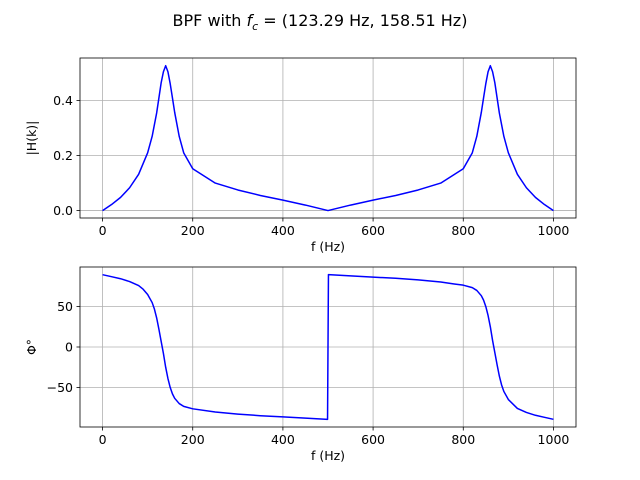  Describe the element at coordinates (31, 347) in the screenshot. I see `phase-ylabel: Φ°` at that location.